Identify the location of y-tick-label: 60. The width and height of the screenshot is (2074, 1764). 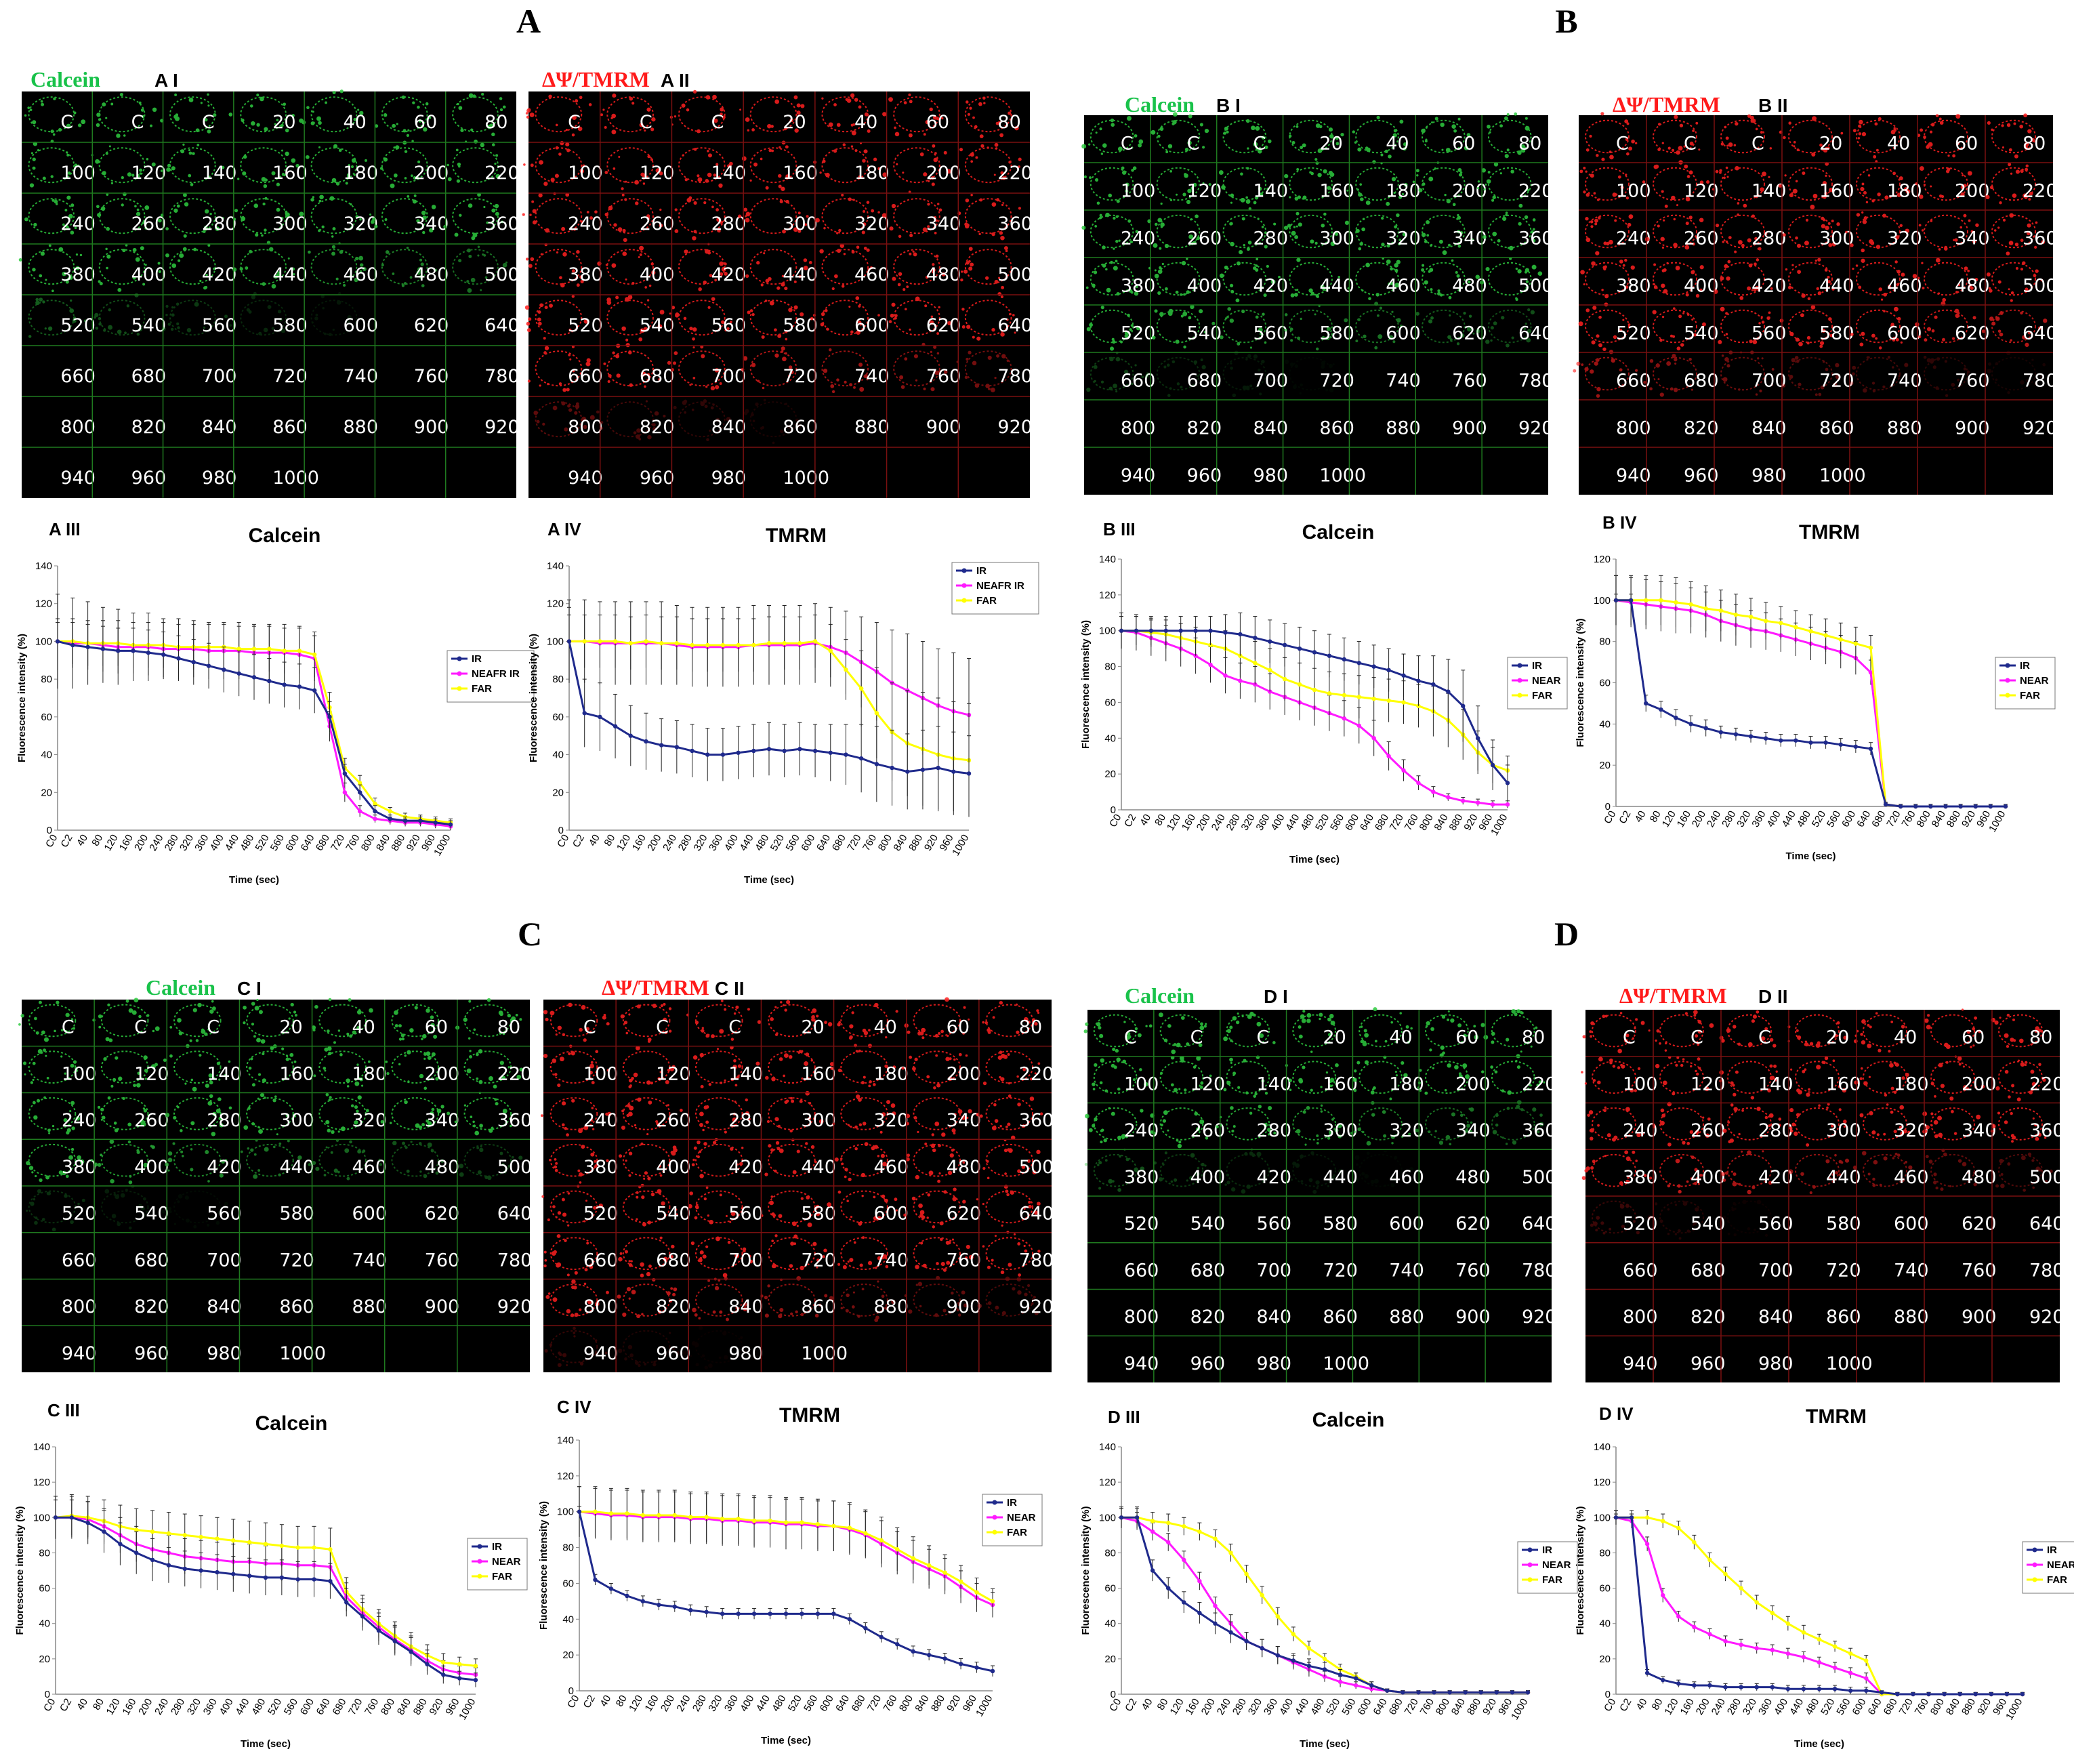
(1110, 1589).